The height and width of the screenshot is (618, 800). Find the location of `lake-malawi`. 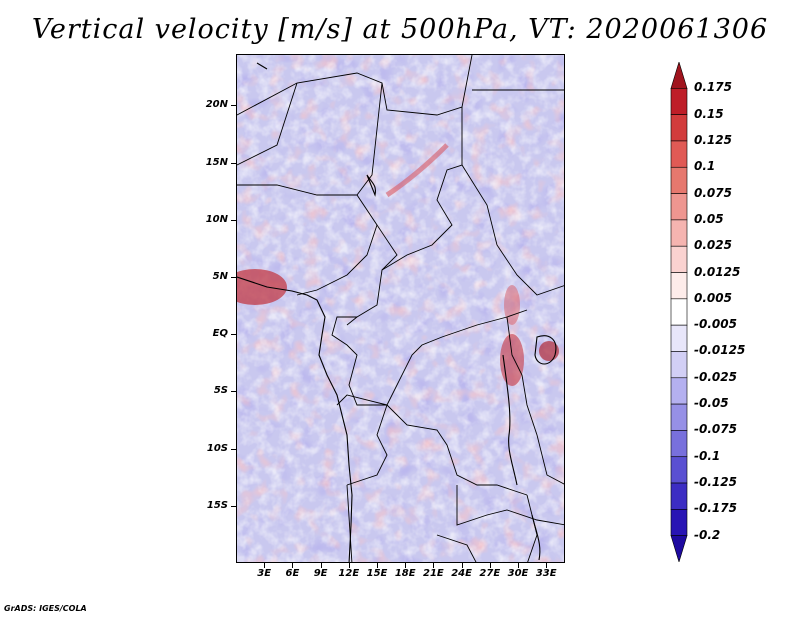

lake-malawi is located at coordinates (536, 537).